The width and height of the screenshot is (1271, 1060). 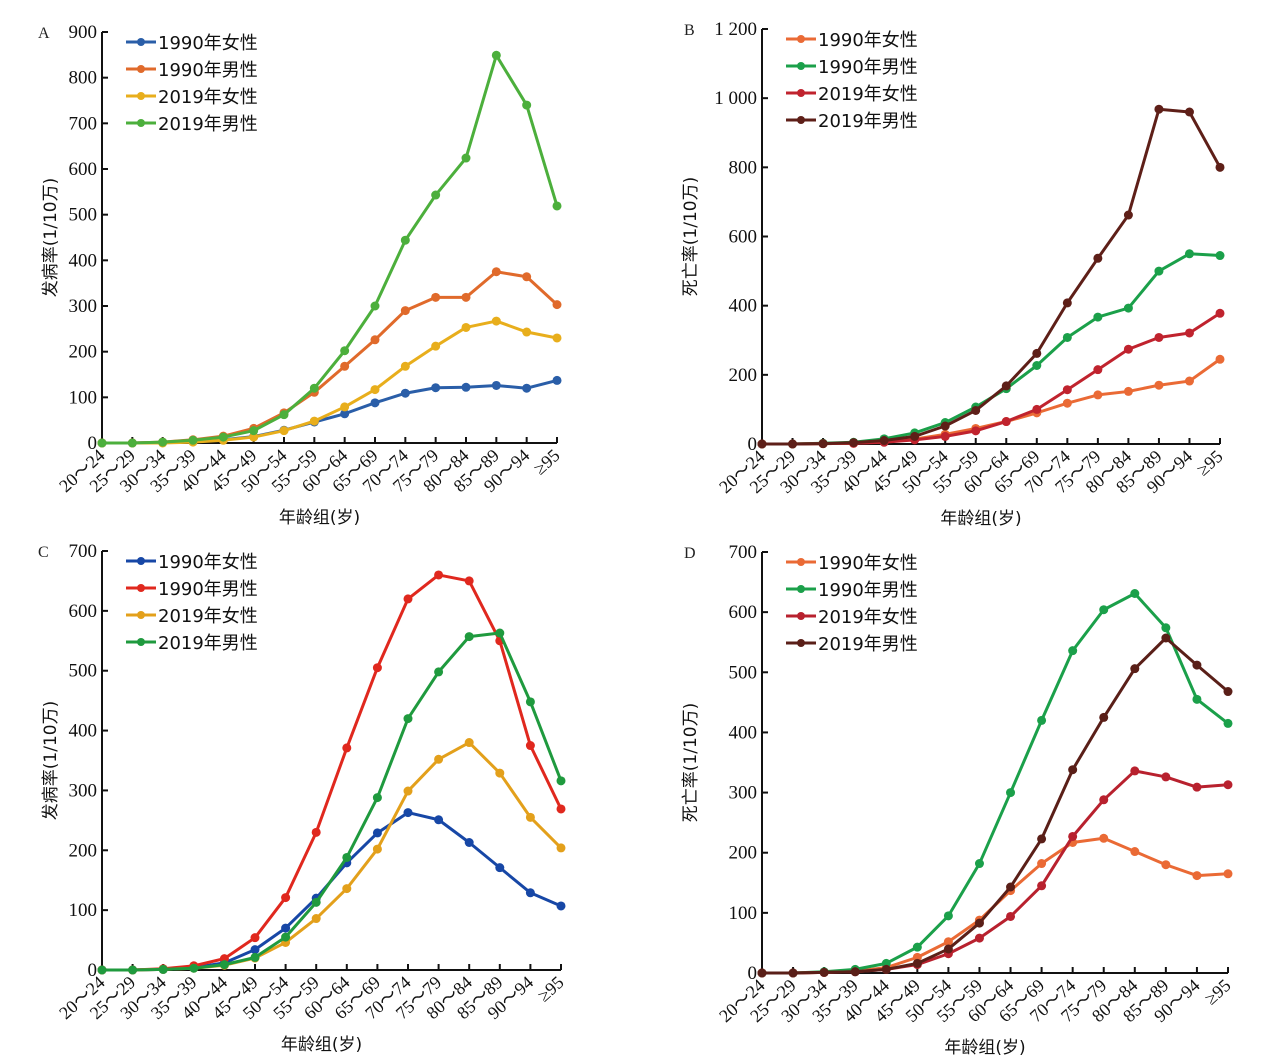 I want to click on legend-label: 1990年男性, so click(x=208, y=589).